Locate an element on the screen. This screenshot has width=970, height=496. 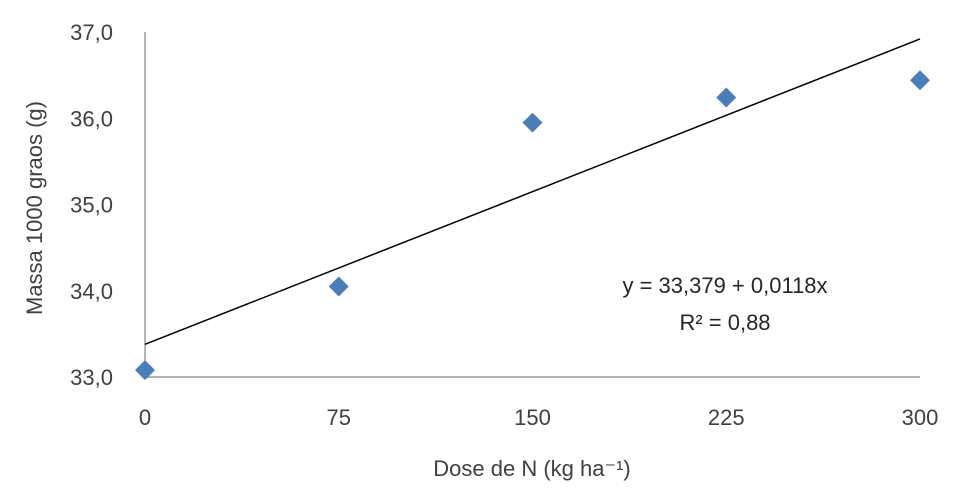
x-tick-label: 225 is located at coordinates (726, 417).